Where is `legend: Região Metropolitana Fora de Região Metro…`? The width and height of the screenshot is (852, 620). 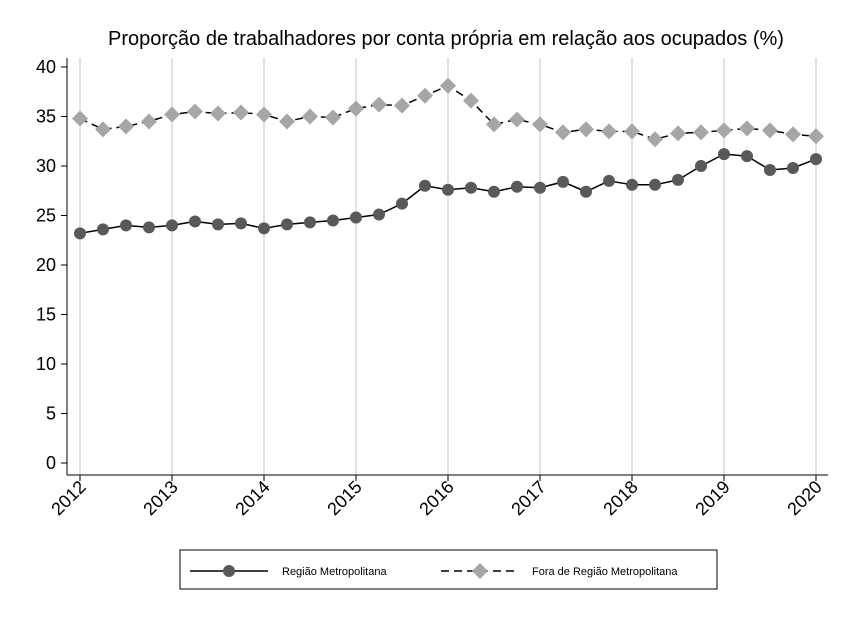 legend: Região Metropolitana Fora de Região Metro… is located at coordinates (448, 569).